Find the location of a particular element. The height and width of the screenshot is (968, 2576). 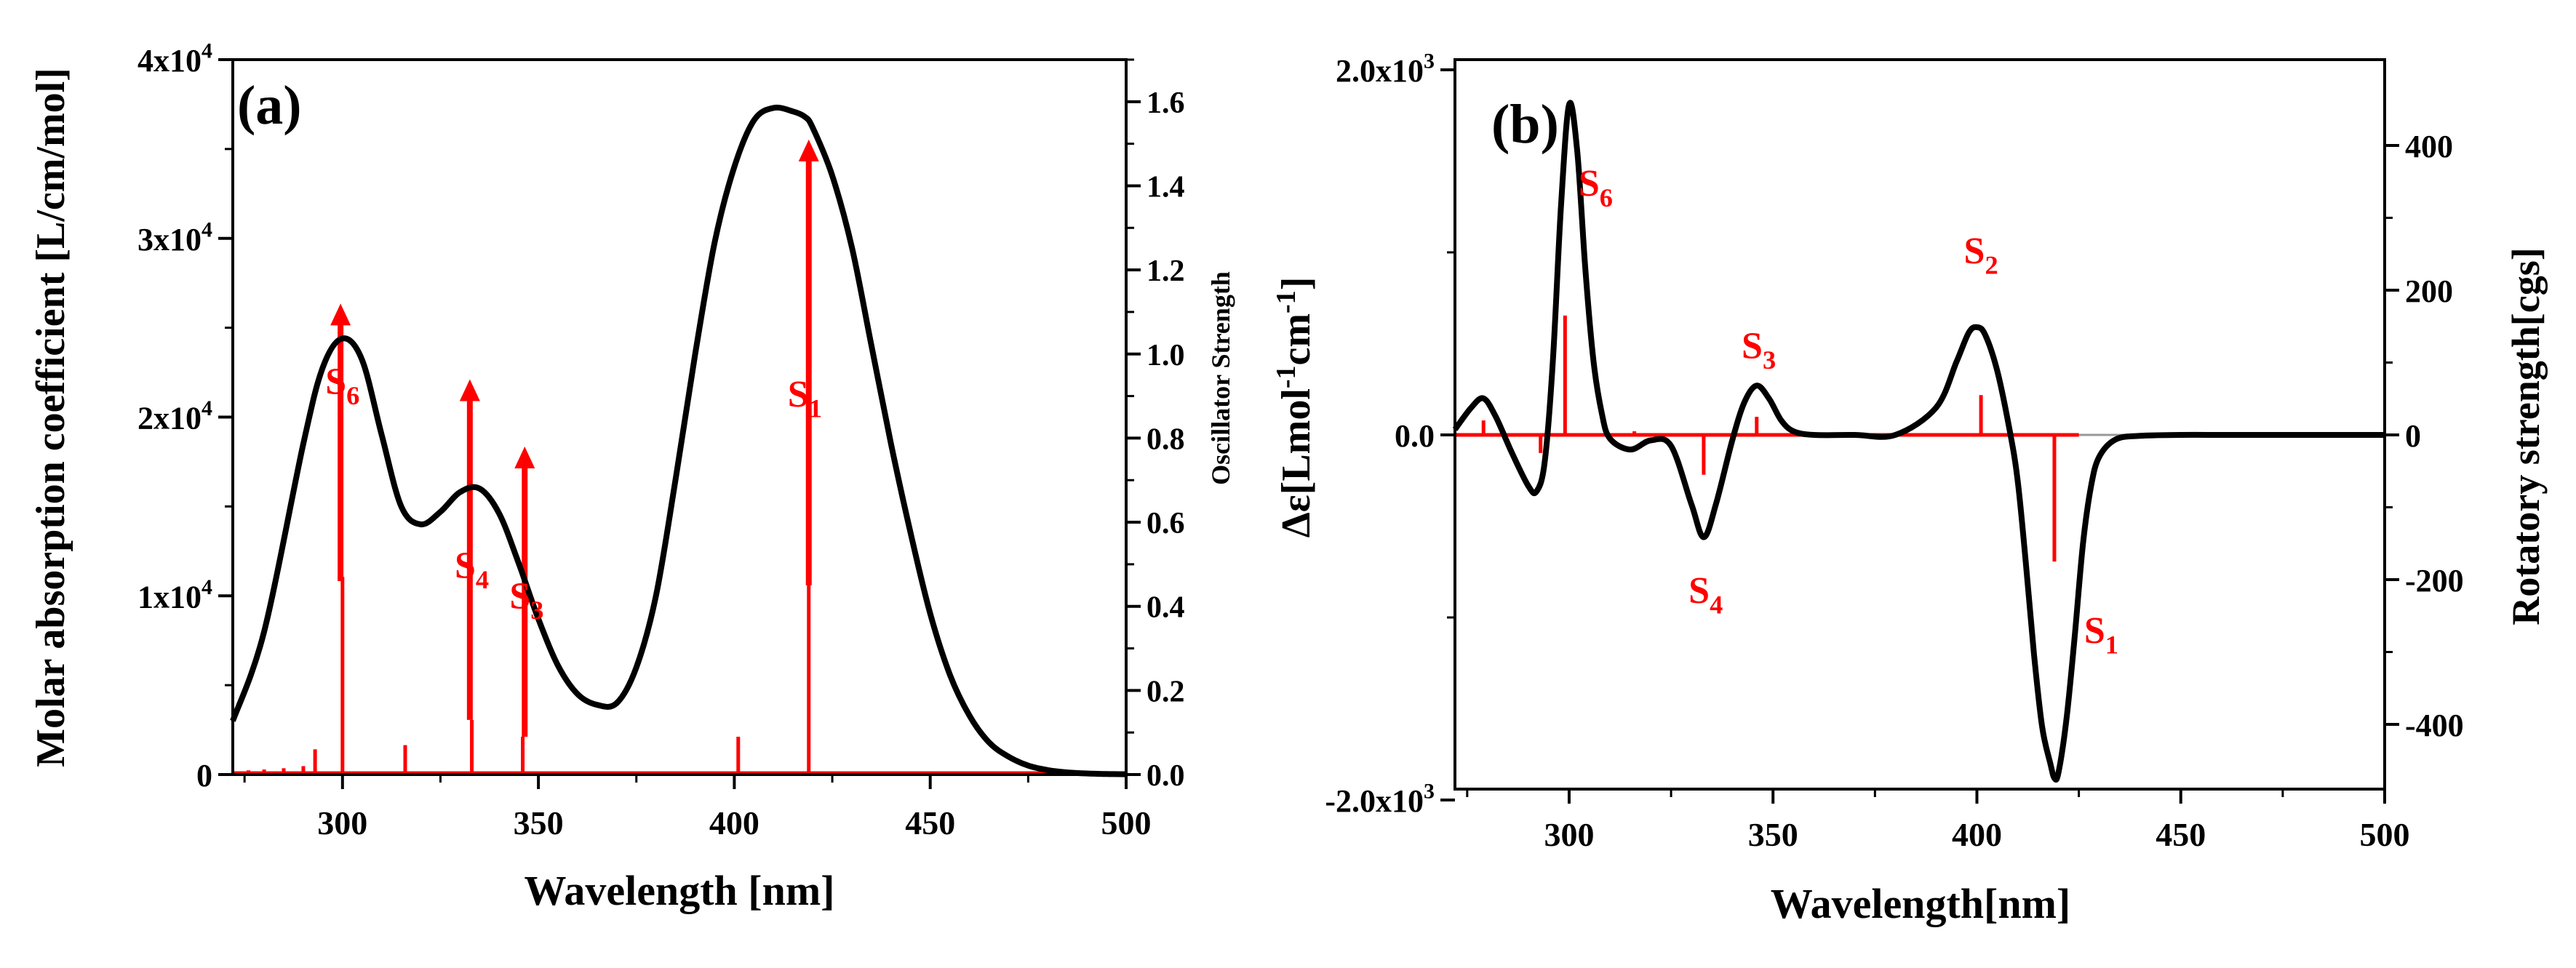

panel-b-x-tick-label: 450 is located at coordinates (2181, 834).